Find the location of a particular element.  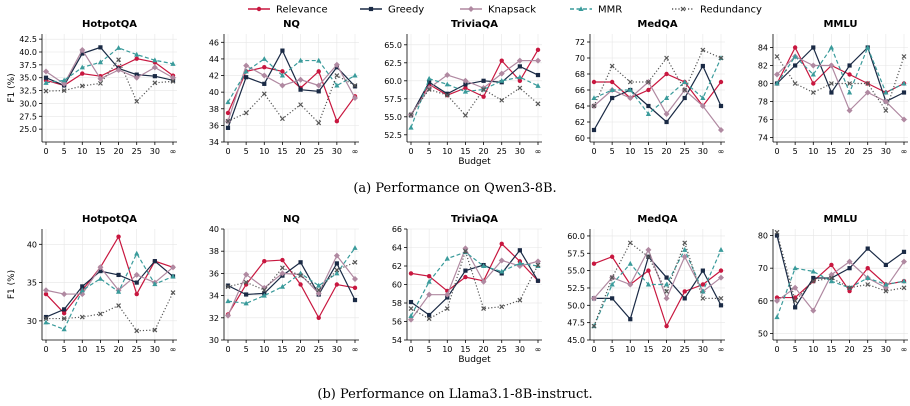

y-tick-label: 76 is located at coordinates (763, 120).